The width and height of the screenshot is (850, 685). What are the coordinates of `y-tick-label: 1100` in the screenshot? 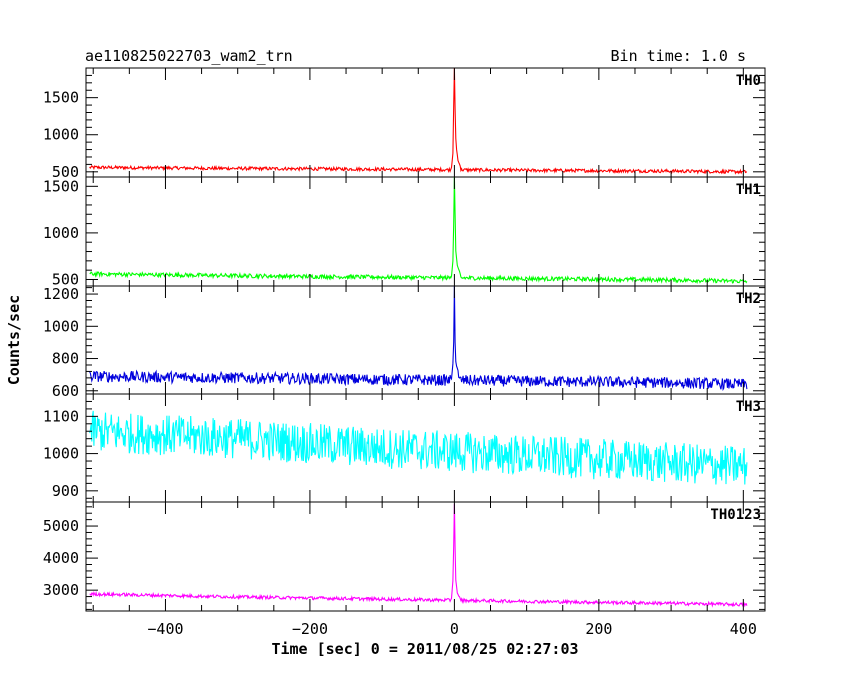 It's located at (61, 416).